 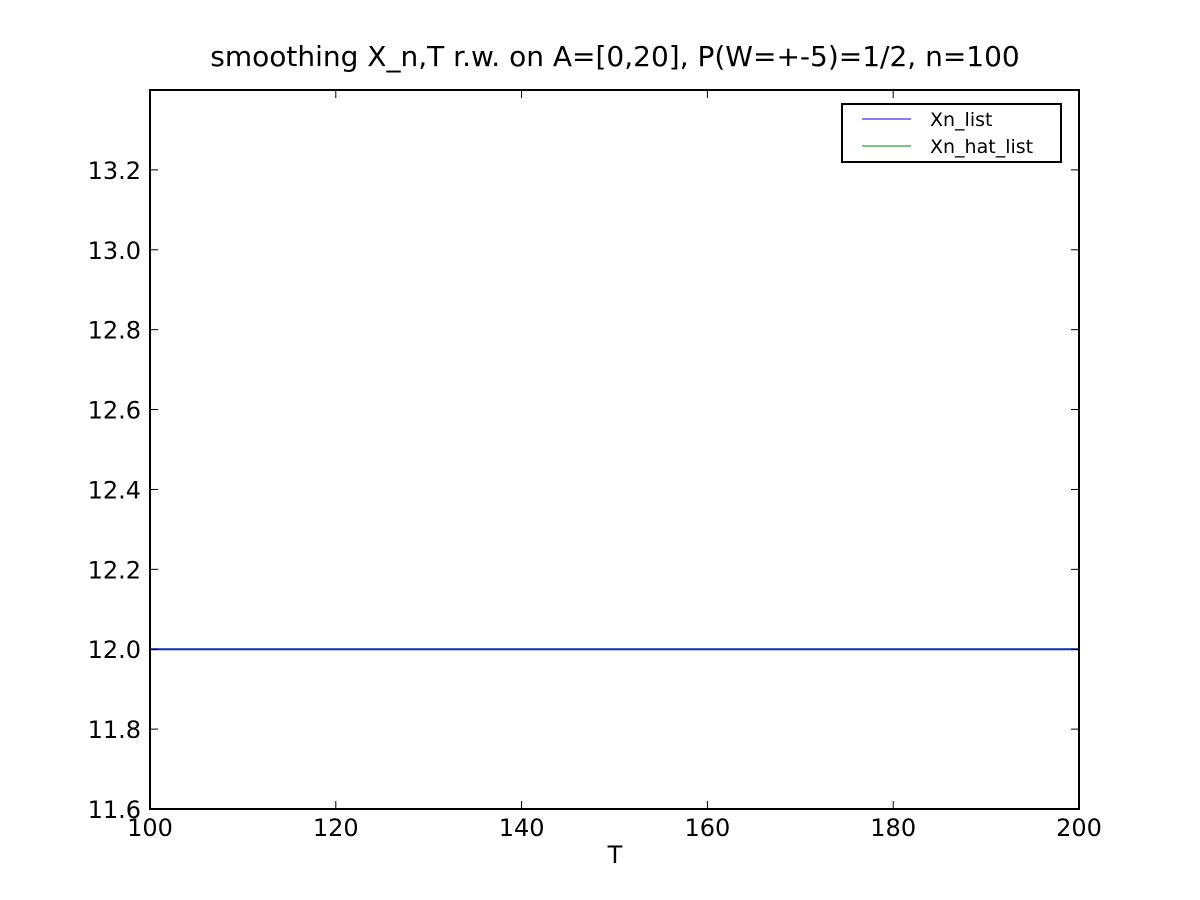 I want to click on y-tick-label: 13.0, so click(x=114, y=251).